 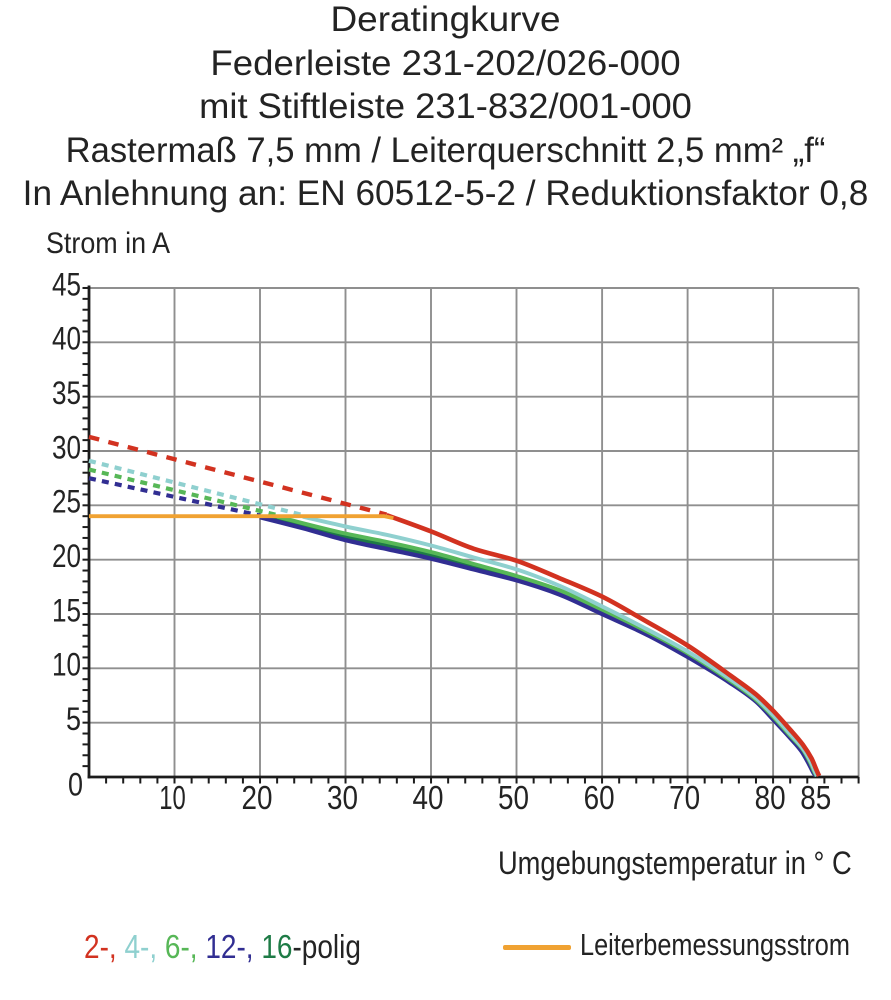 I want to click on svg-text: 80, so click(x=770, y=797).